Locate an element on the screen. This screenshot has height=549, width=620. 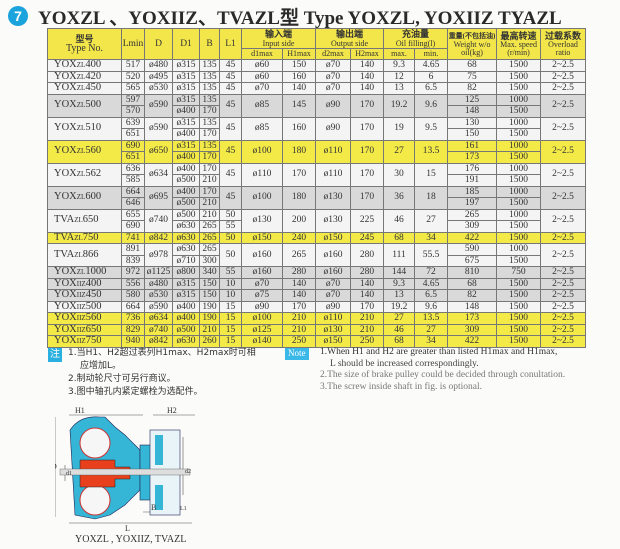
cell-value: 1500 is located at coordinates (519, 180).